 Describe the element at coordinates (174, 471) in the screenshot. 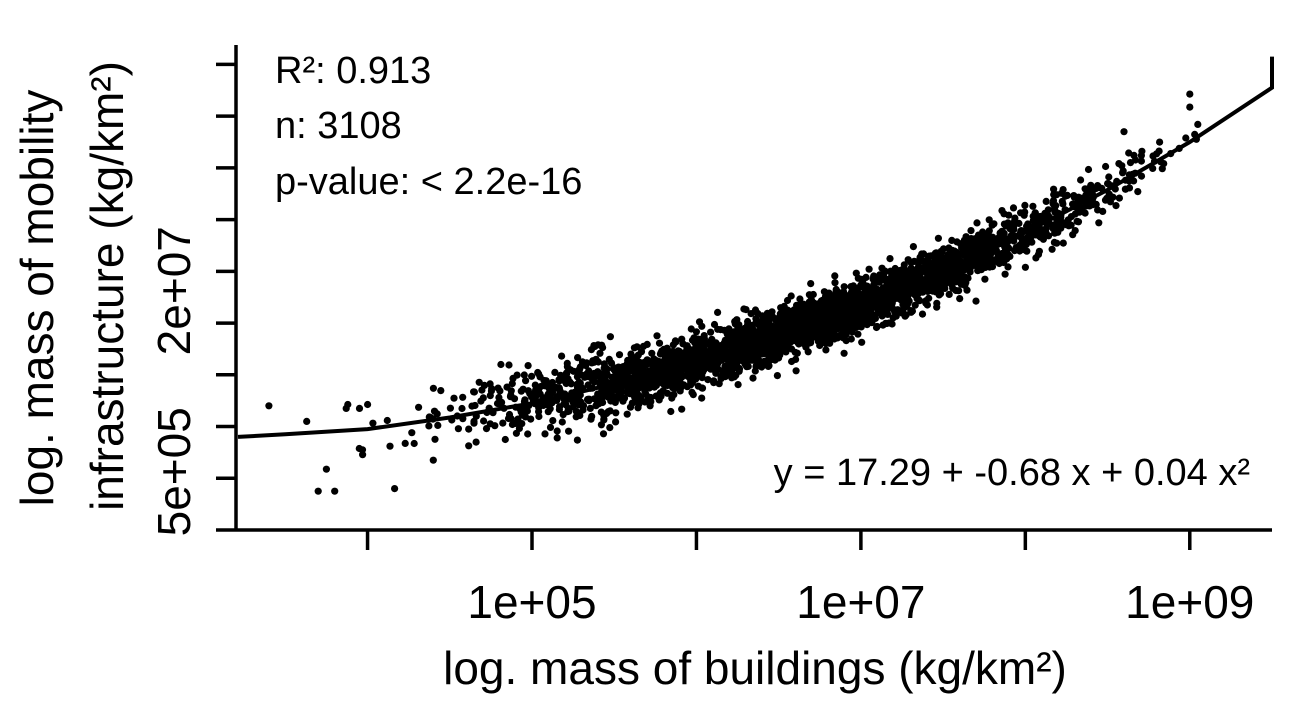

I see `y-tick-label: 5e+05` at that location.